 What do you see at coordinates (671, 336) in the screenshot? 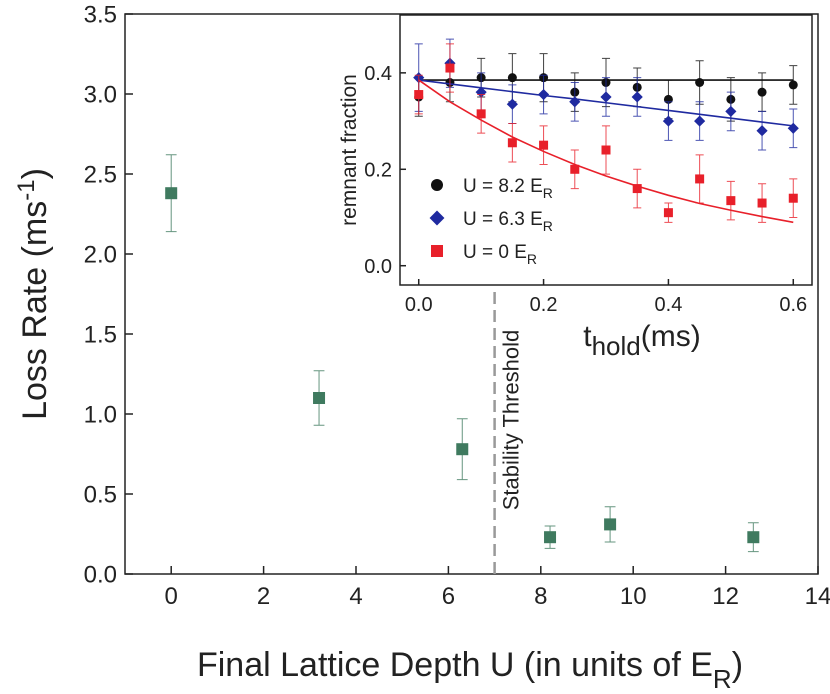
I see `label-part: (ms)` at bounding box center [671, 336].